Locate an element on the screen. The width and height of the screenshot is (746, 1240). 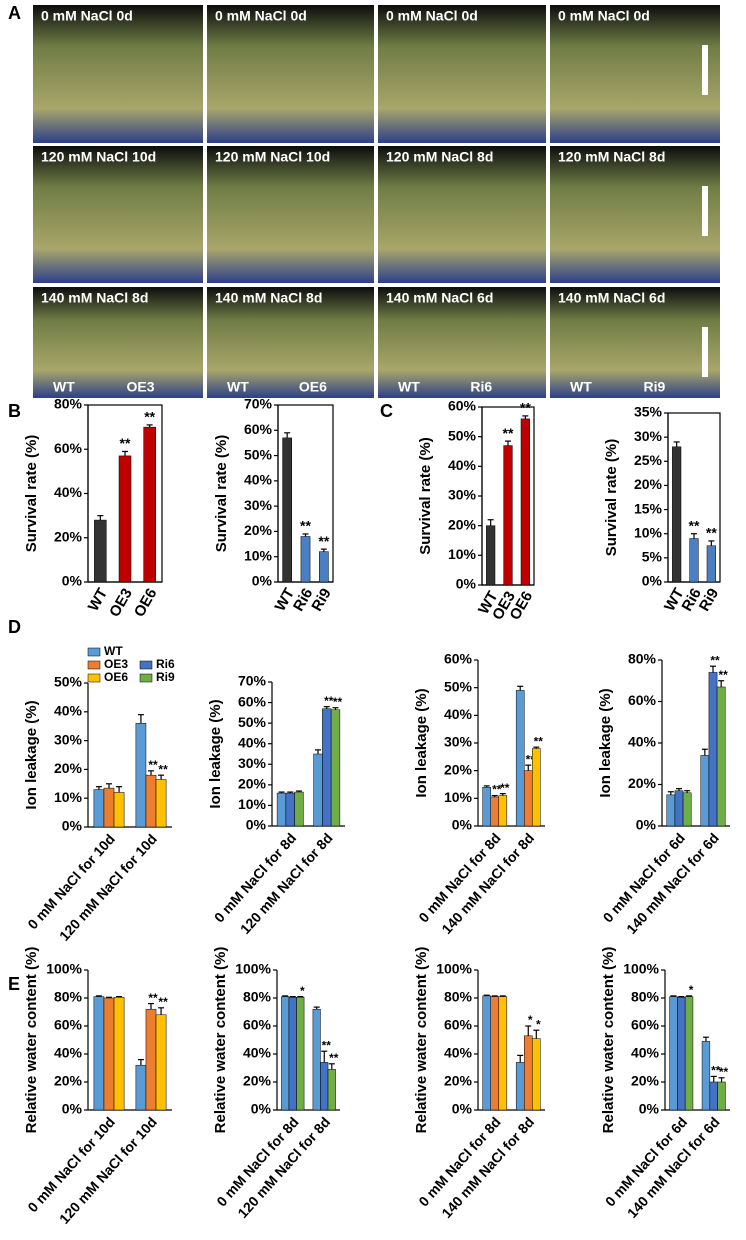
genotype-label: Ri6 is located at coordinates (481, 387).